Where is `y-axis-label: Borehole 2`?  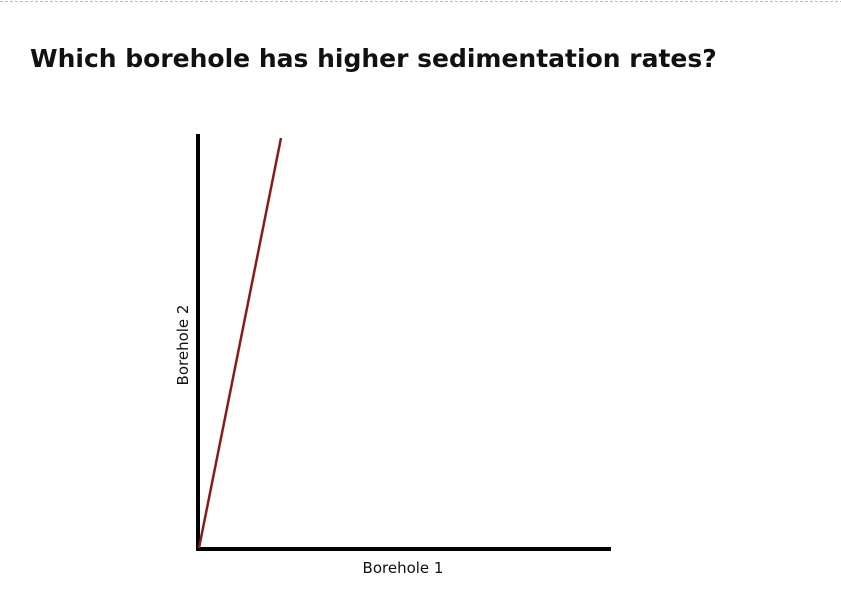 y-axis-label: Borehole 2 is located at coordinates (183, 345).